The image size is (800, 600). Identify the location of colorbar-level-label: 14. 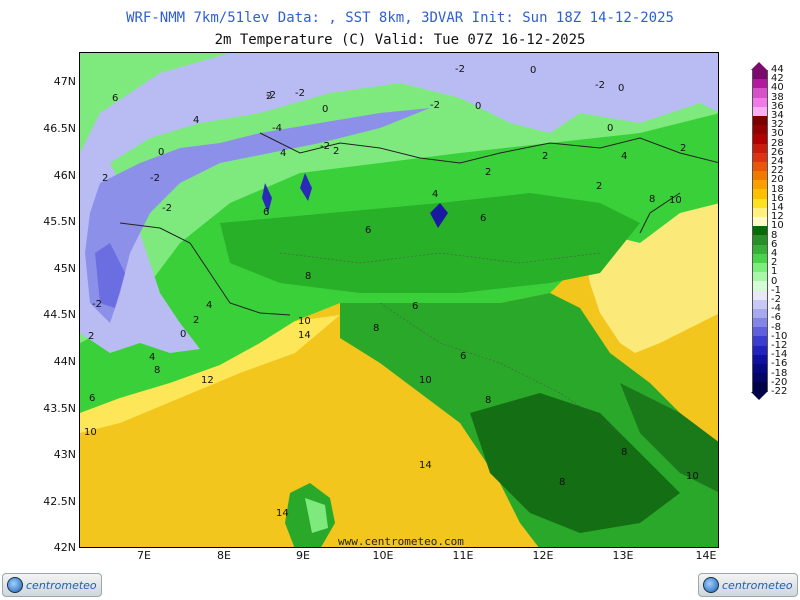
(777, 207).